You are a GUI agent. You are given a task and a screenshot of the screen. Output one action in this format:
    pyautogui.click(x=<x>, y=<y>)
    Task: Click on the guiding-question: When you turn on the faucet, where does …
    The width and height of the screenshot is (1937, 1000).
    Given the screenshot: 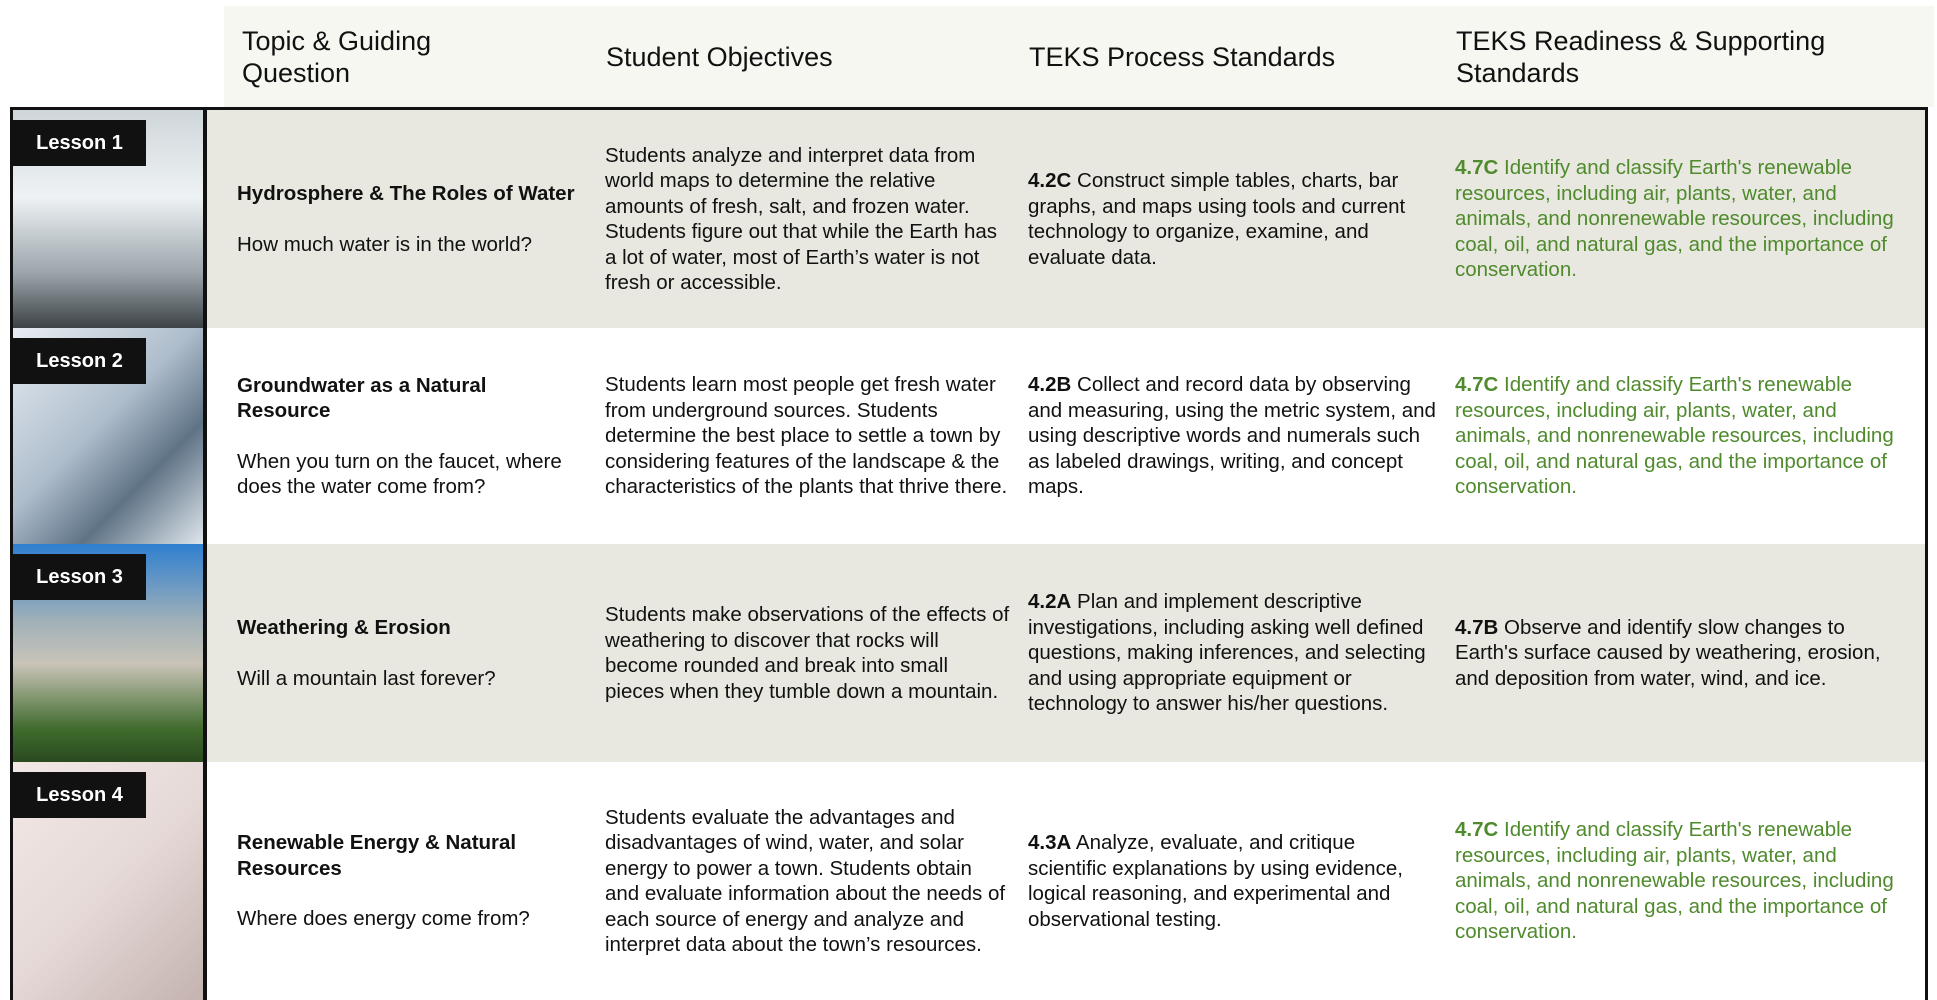 What is the action you would take?
    pyautogui.click(x=399, y=474)
    